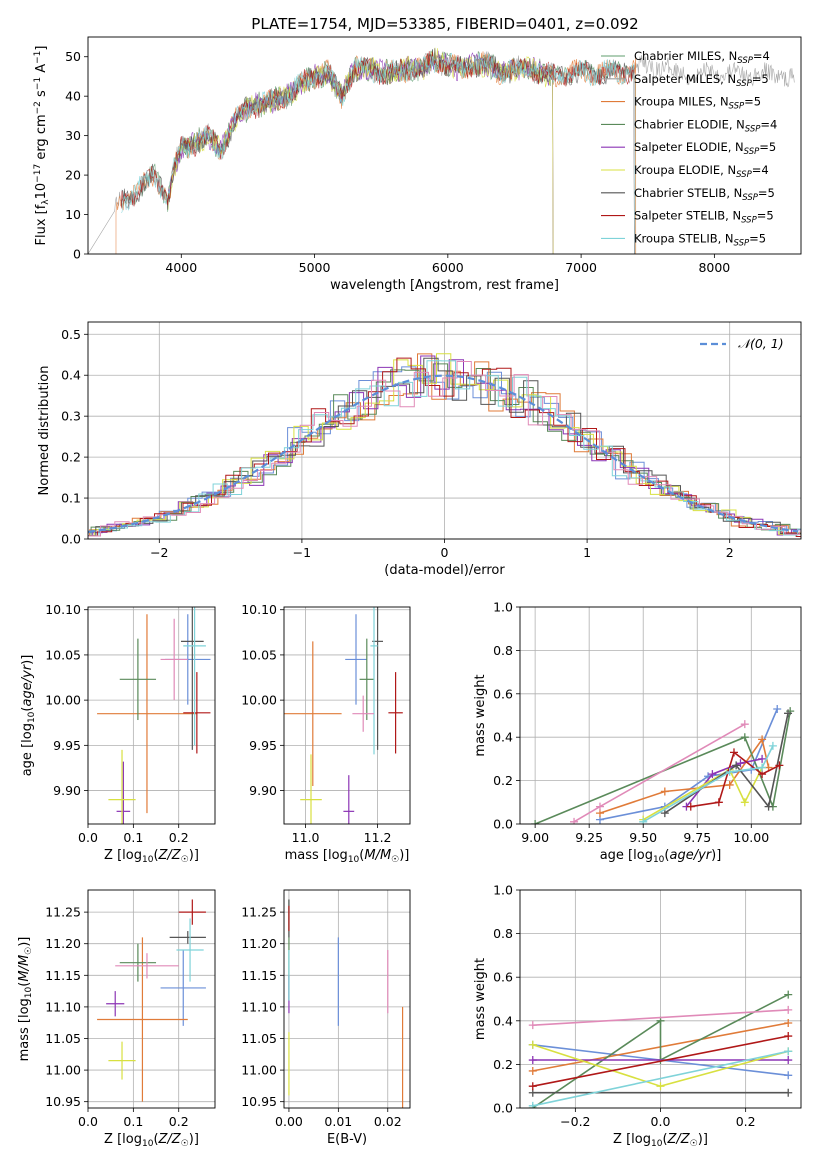  Describe the element at coordinates (443, 453) in the screenshot. I see `normal-curve` at that location.